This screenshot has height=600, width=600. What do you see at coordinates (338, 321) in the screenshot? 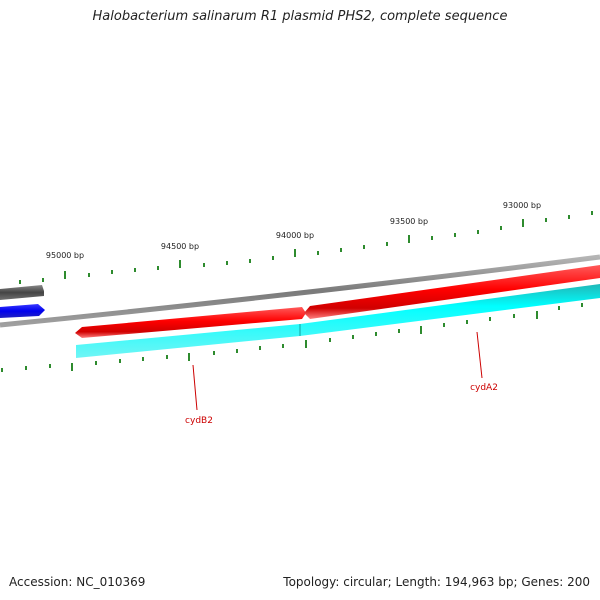
I see `cyan-gene-band` at bounding box center [338, 321].